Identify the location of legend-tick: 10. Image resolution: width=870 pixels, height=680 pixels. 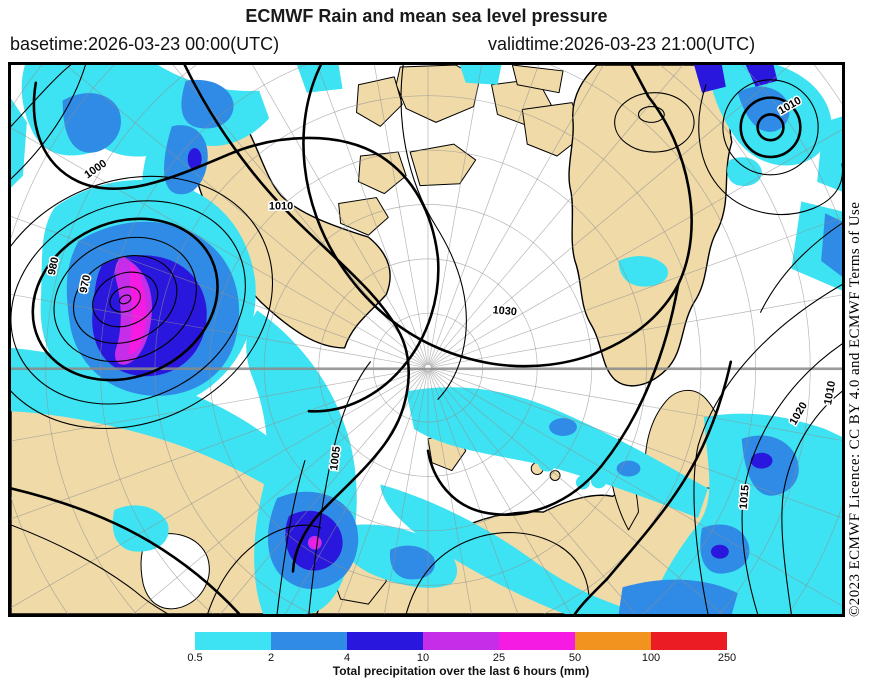
(423, 658).